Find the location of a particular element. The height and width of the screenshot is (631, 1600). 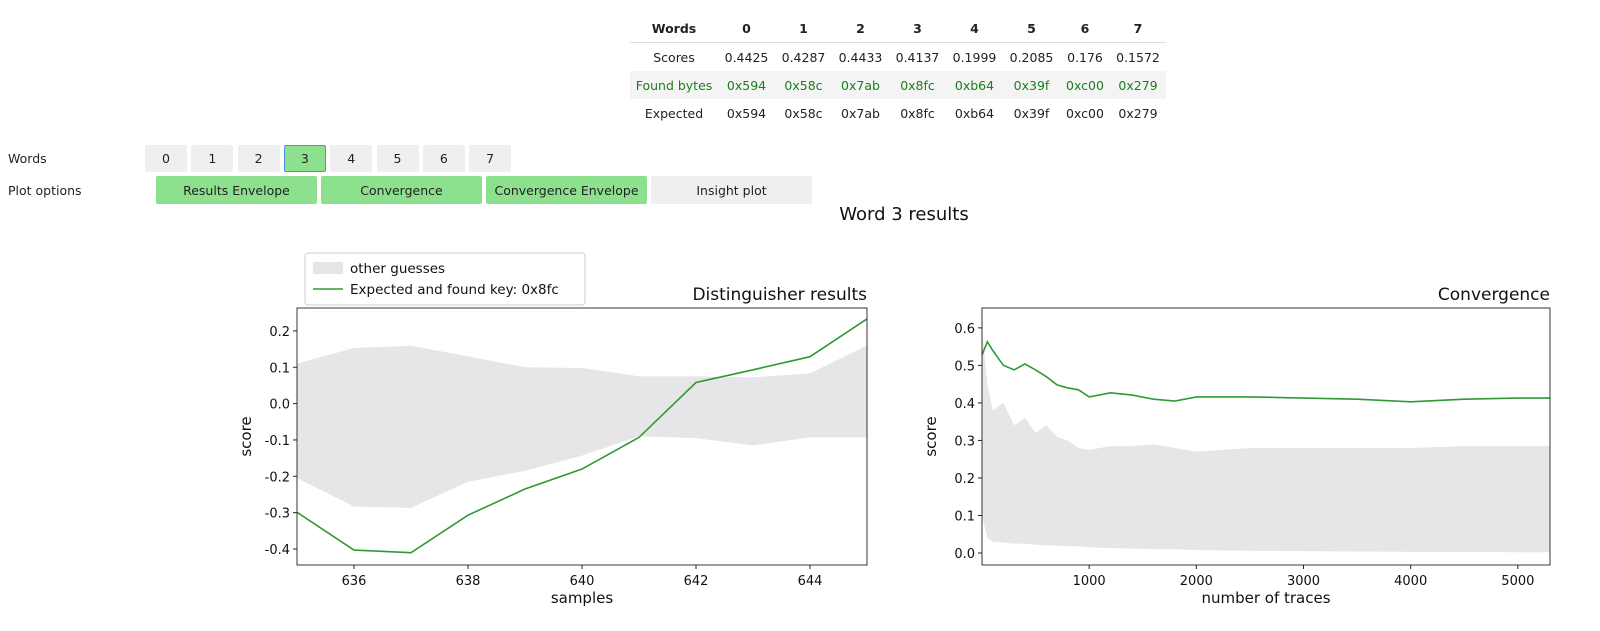

y-tick-label: 0.6 is located at coordinates (964, 329).